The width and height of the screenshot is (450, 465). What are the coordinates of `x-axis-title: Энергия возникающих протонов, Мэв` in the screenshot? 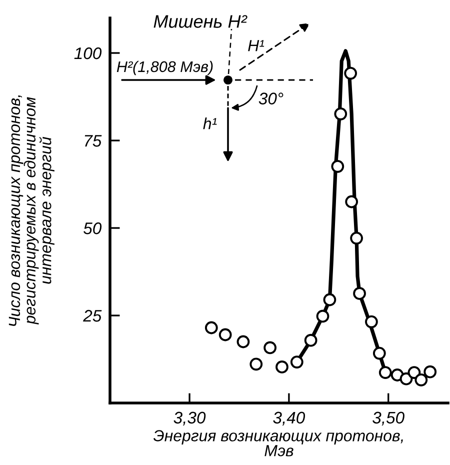 It's located at (278, 443).